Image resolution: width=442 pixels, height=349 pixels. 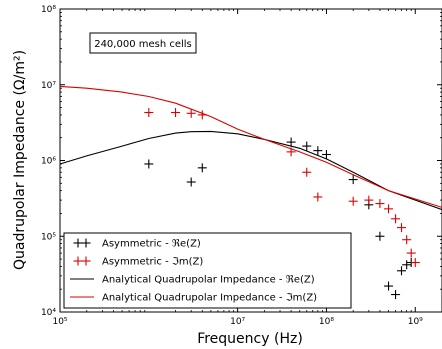 I want to click on y-tick-label: 10⁴, so click(x=48, y=313).